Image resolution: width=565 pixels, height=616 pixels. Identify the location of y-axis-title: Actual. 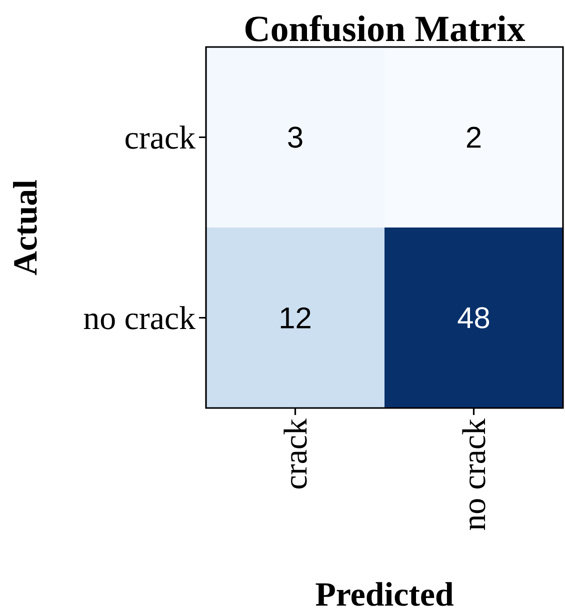
(25, 228).